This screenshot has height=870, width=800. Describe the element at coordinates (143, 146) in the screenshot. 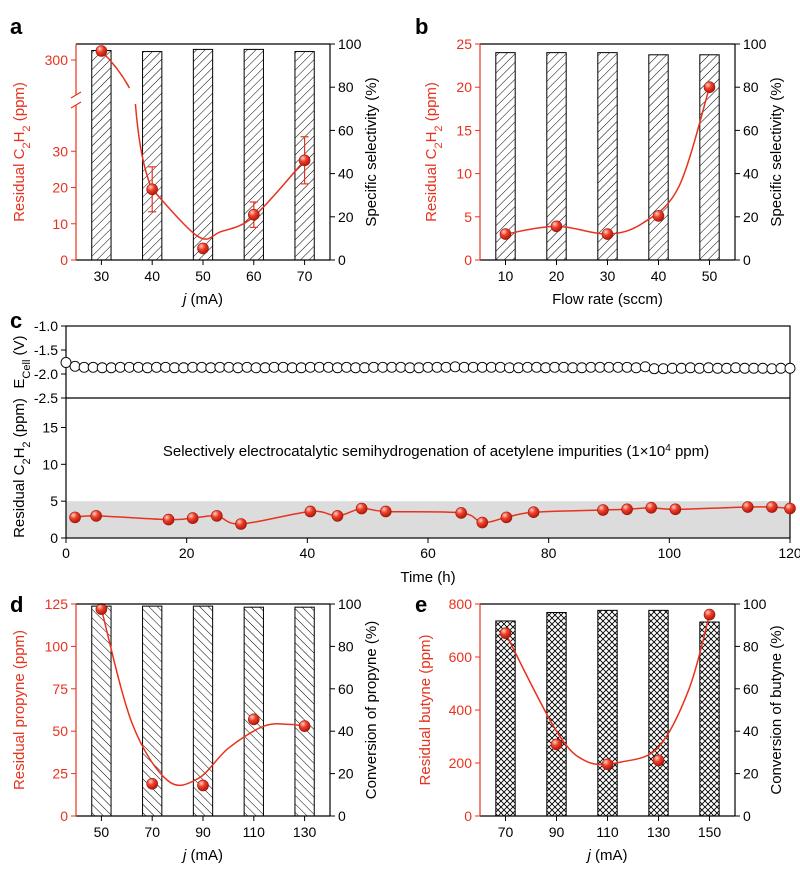

I see `fit-curve-mid` at that location.